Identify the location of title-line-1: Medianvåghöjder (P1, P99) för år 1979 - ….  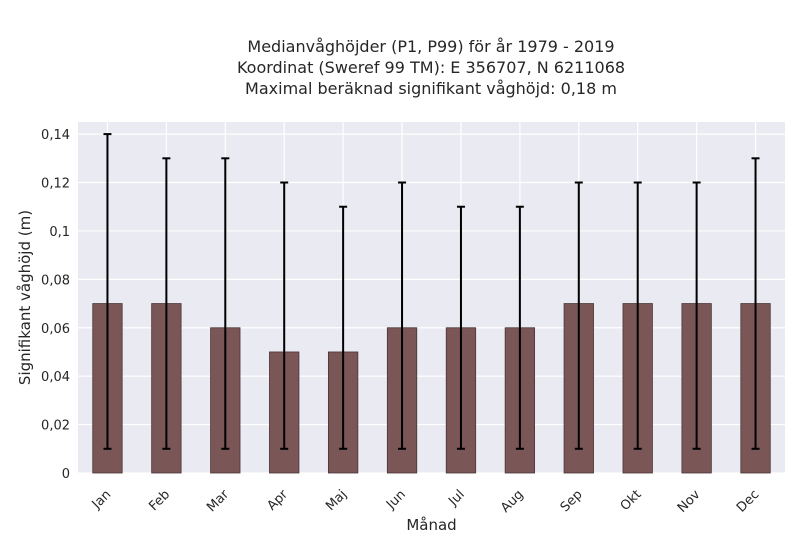
(430, 46).